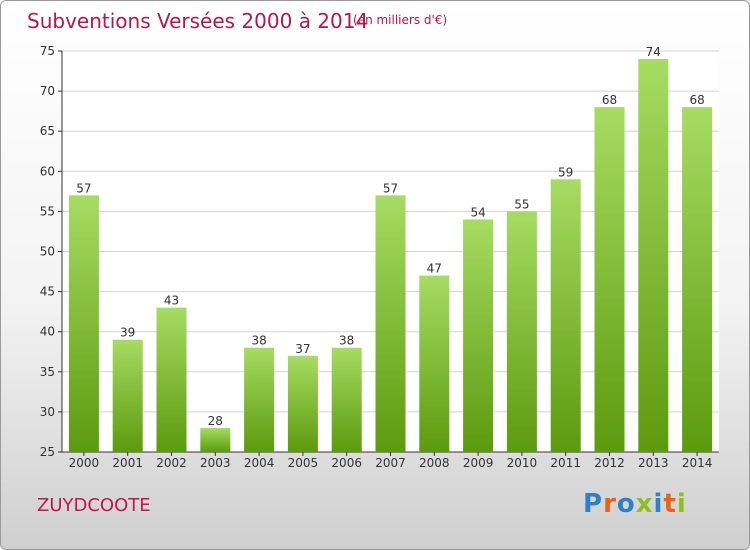  I want to click on bar-2011, so click(565, 315).